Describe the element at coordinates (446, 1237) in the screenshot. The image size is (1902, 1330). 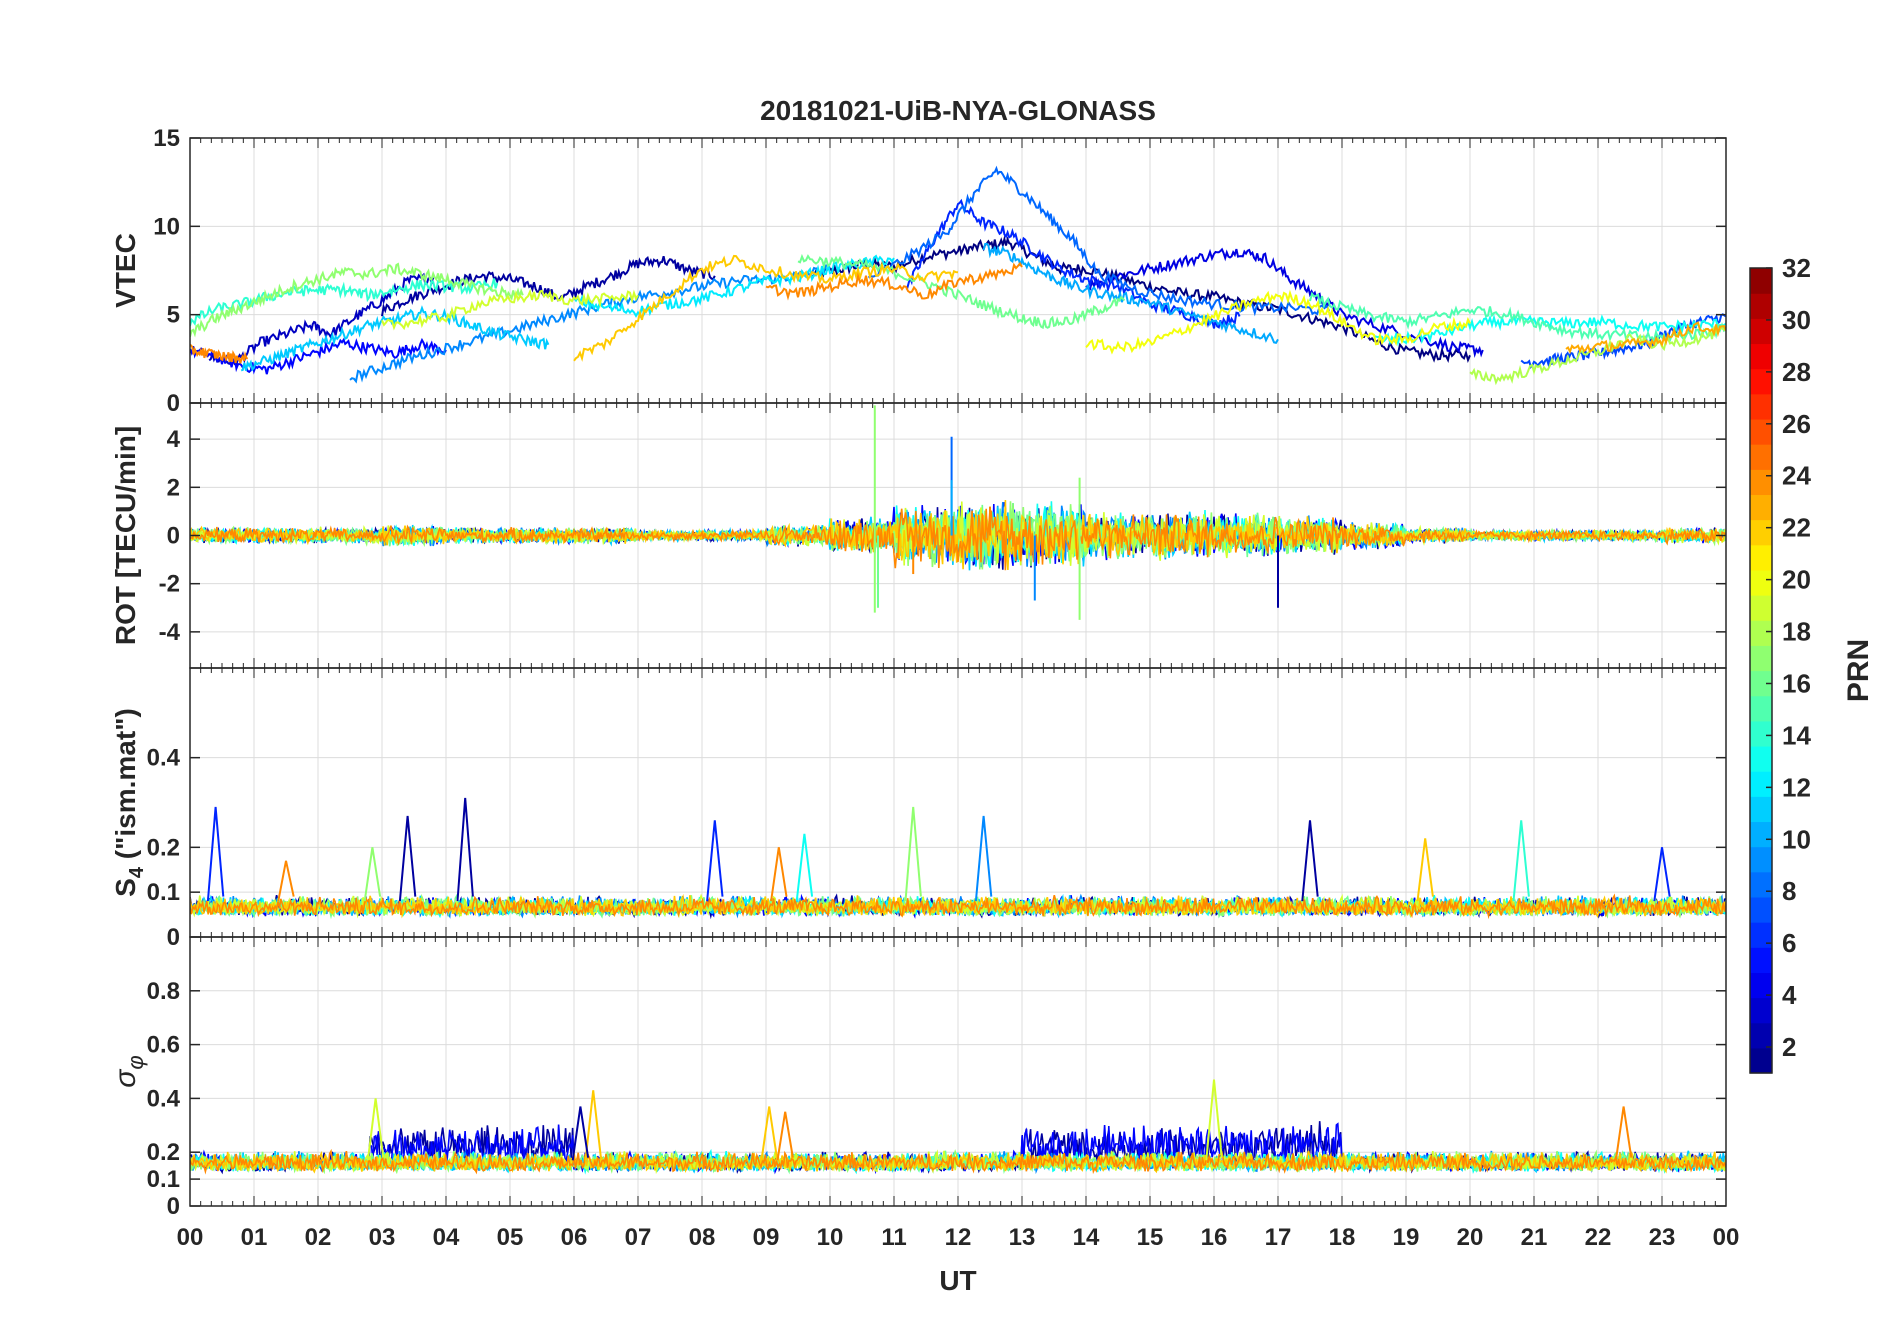
I see `x-tick-label: 04` at that location.